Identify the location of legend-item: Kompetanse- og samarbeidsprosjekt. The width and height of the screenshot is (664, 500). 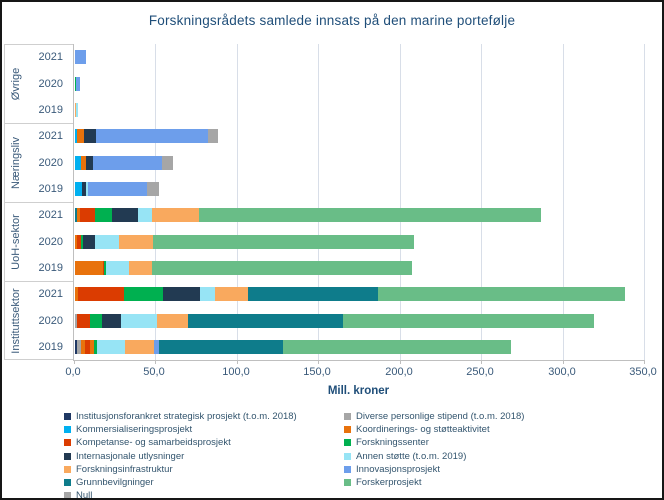
(180, 442).